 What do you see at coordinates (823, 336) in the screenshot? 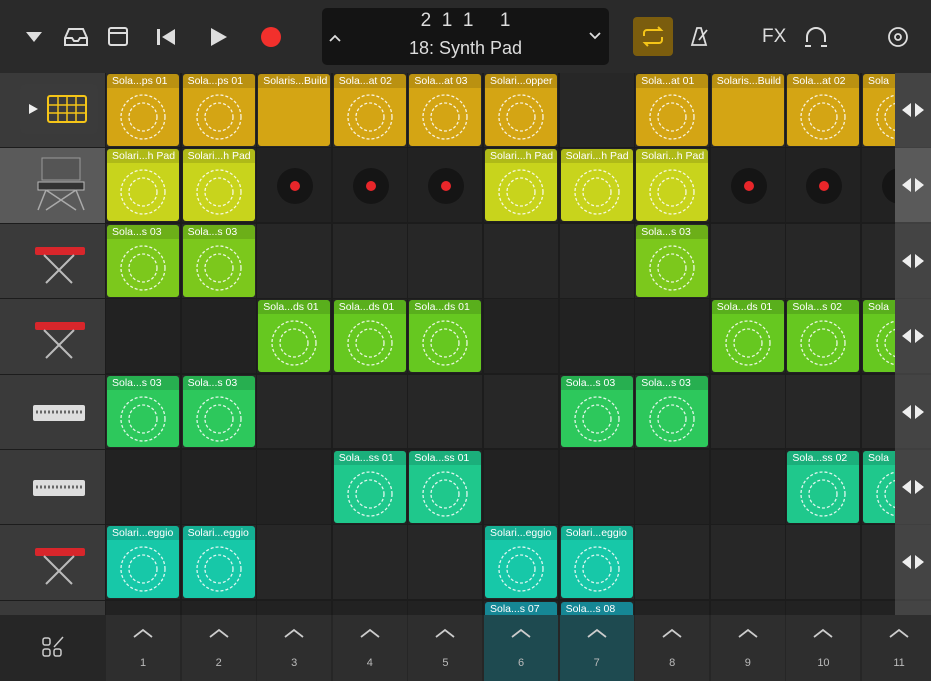
I see `loop-cell: Sola...s 02` at bounding box center [823, 336].